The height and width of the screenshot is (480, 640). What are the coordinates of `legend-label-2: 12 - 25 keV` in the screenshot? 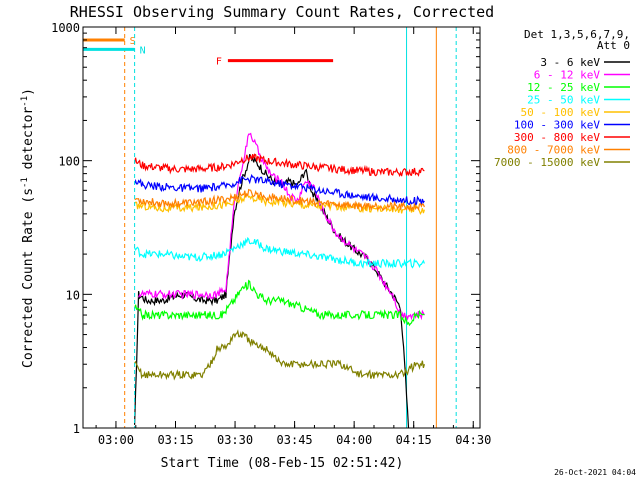 It's located at (563, 87).